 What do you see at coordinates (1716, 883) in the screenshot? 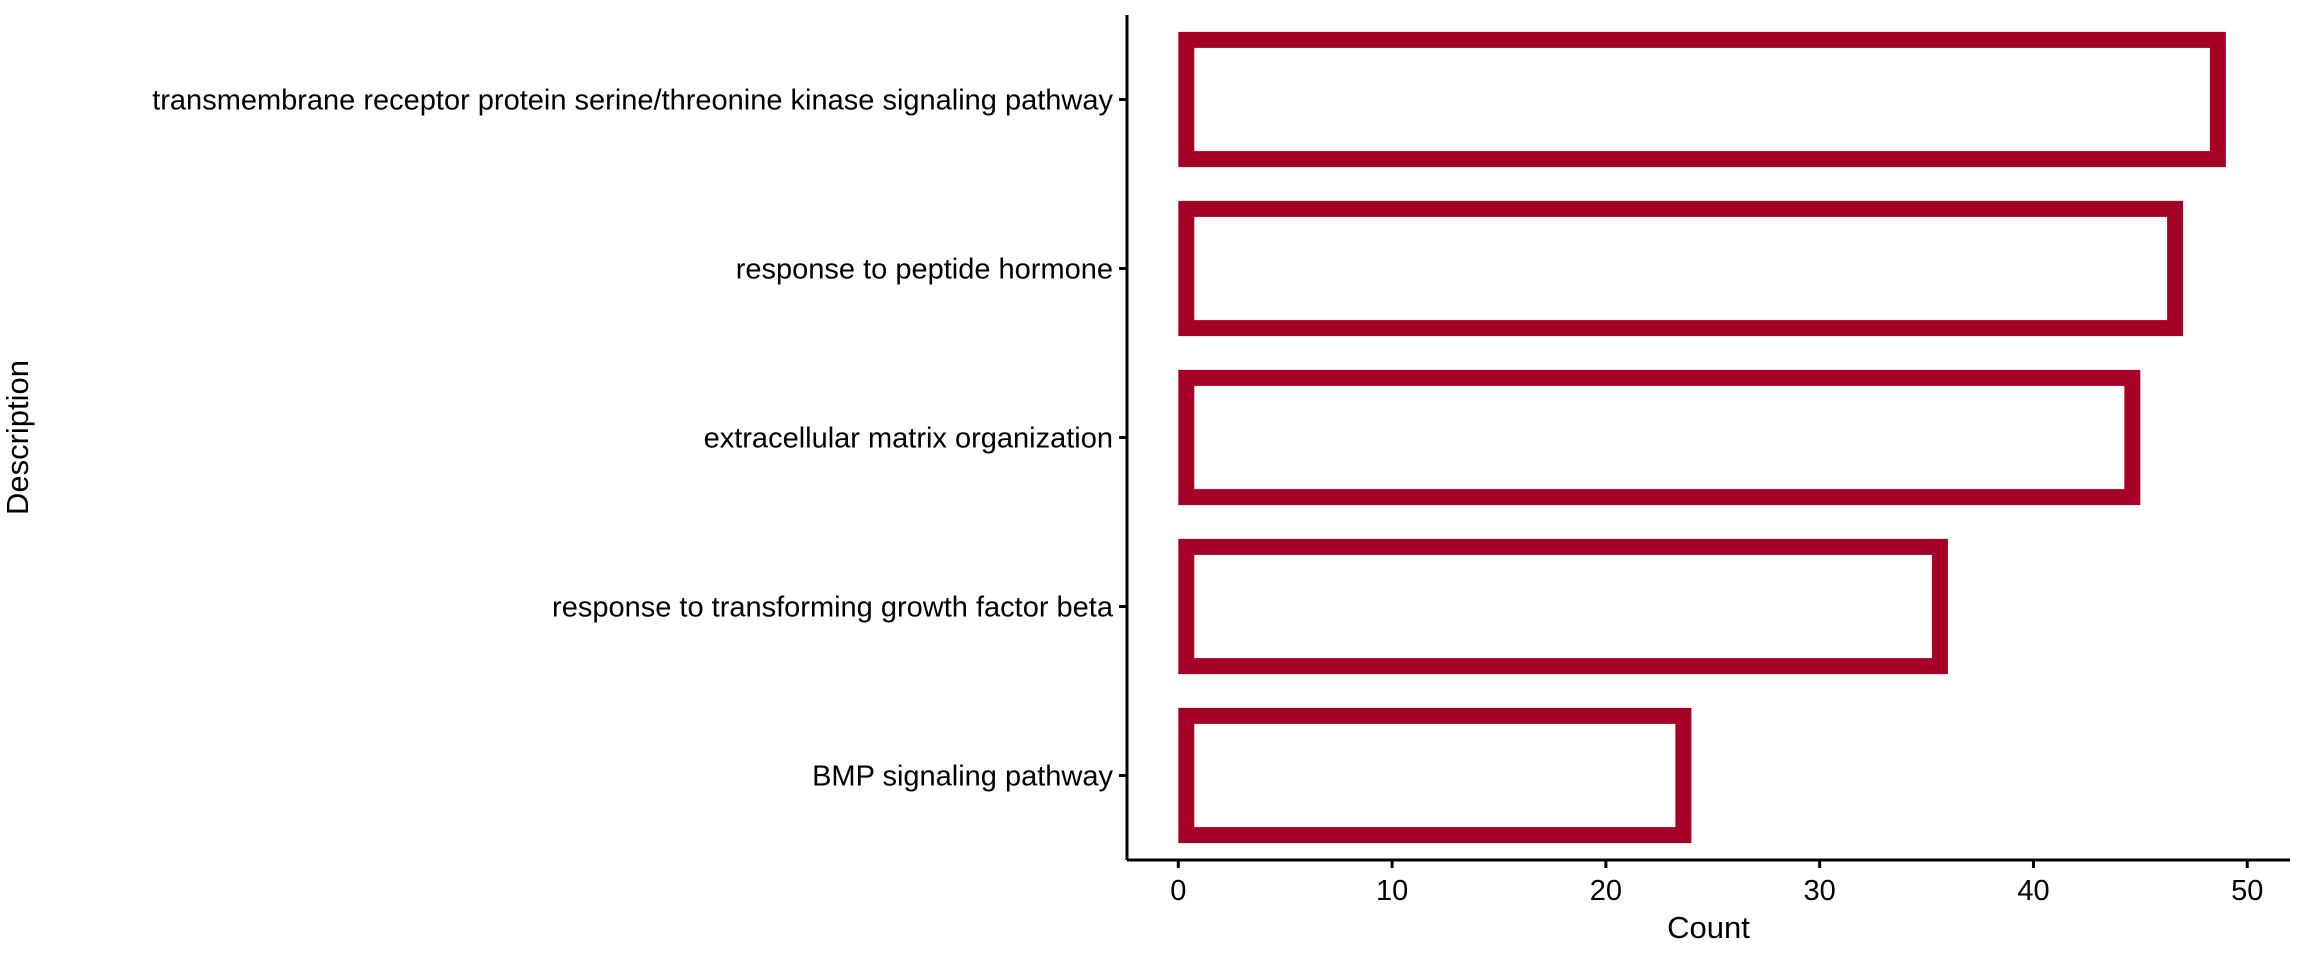
I see `x-ticks-layer: 0 10 20 30 40 50` at bounding box center [1716, 883].